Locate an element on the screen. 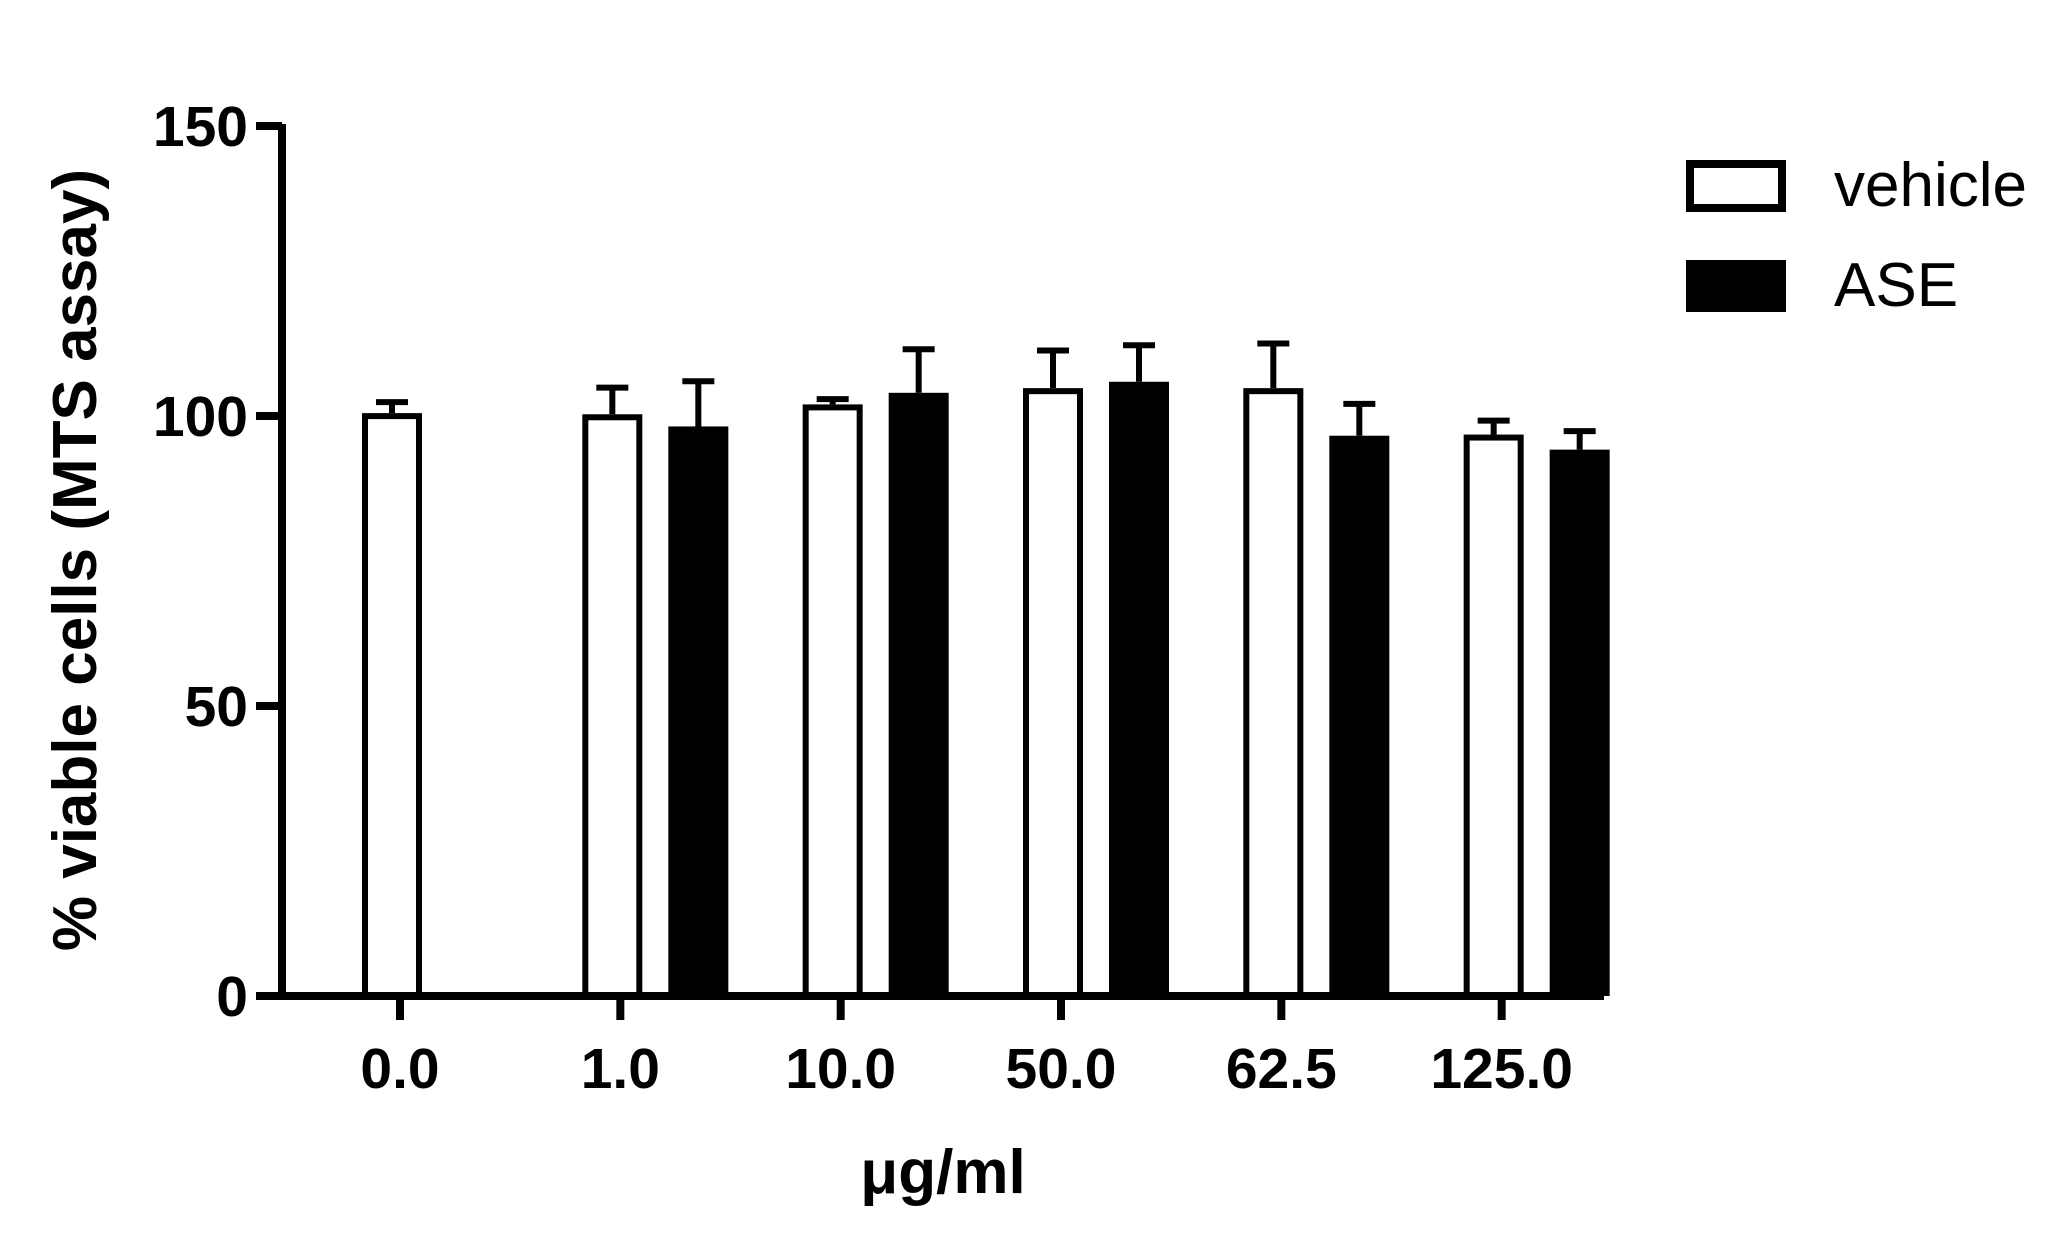 Image resolution: width=2070 pixels, height=1241 pixels. x-tick-label: 1.0 is located at coordinates (620, 1069).